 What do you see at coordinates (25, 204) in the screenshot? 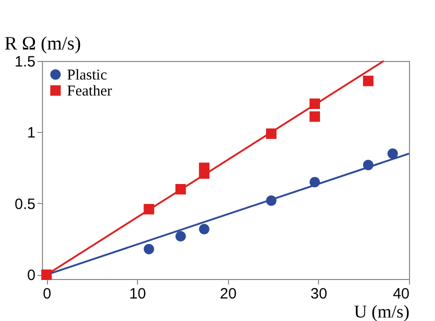
I see `y-tick-label: 0.5` at bounding box center [25, 204].